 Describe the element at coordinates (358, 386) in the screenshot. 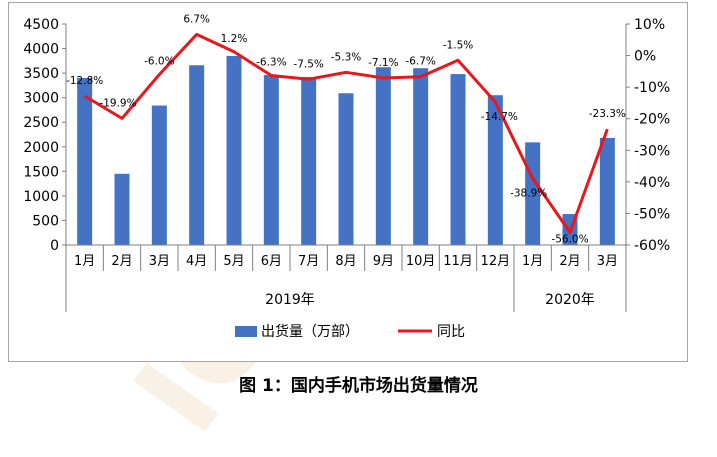

I see `figure-caption: 图 1：国内手机市场出货量情况` at that location.